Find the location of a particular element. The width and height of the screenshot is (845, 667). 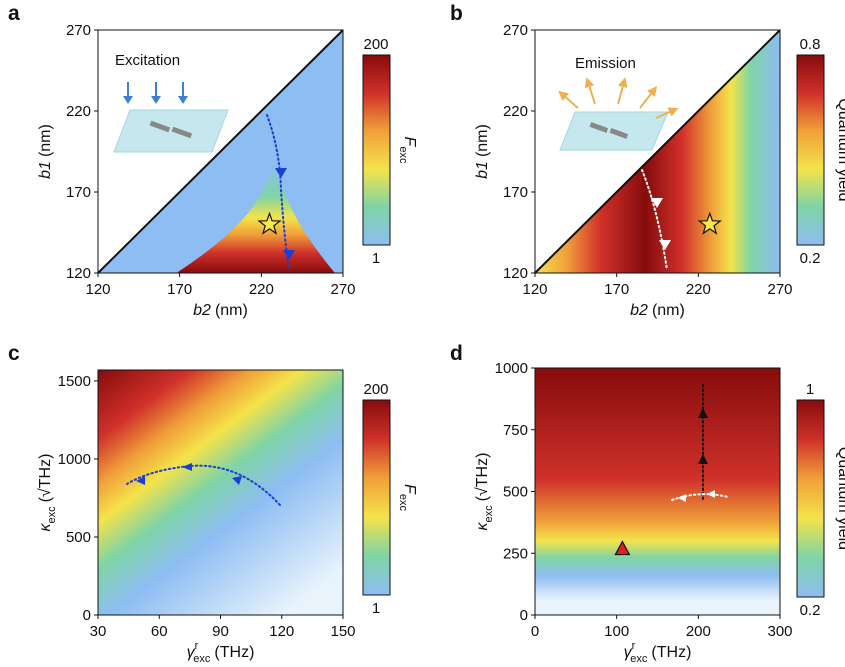

panel-label: b is located at coordinates (456, 13).